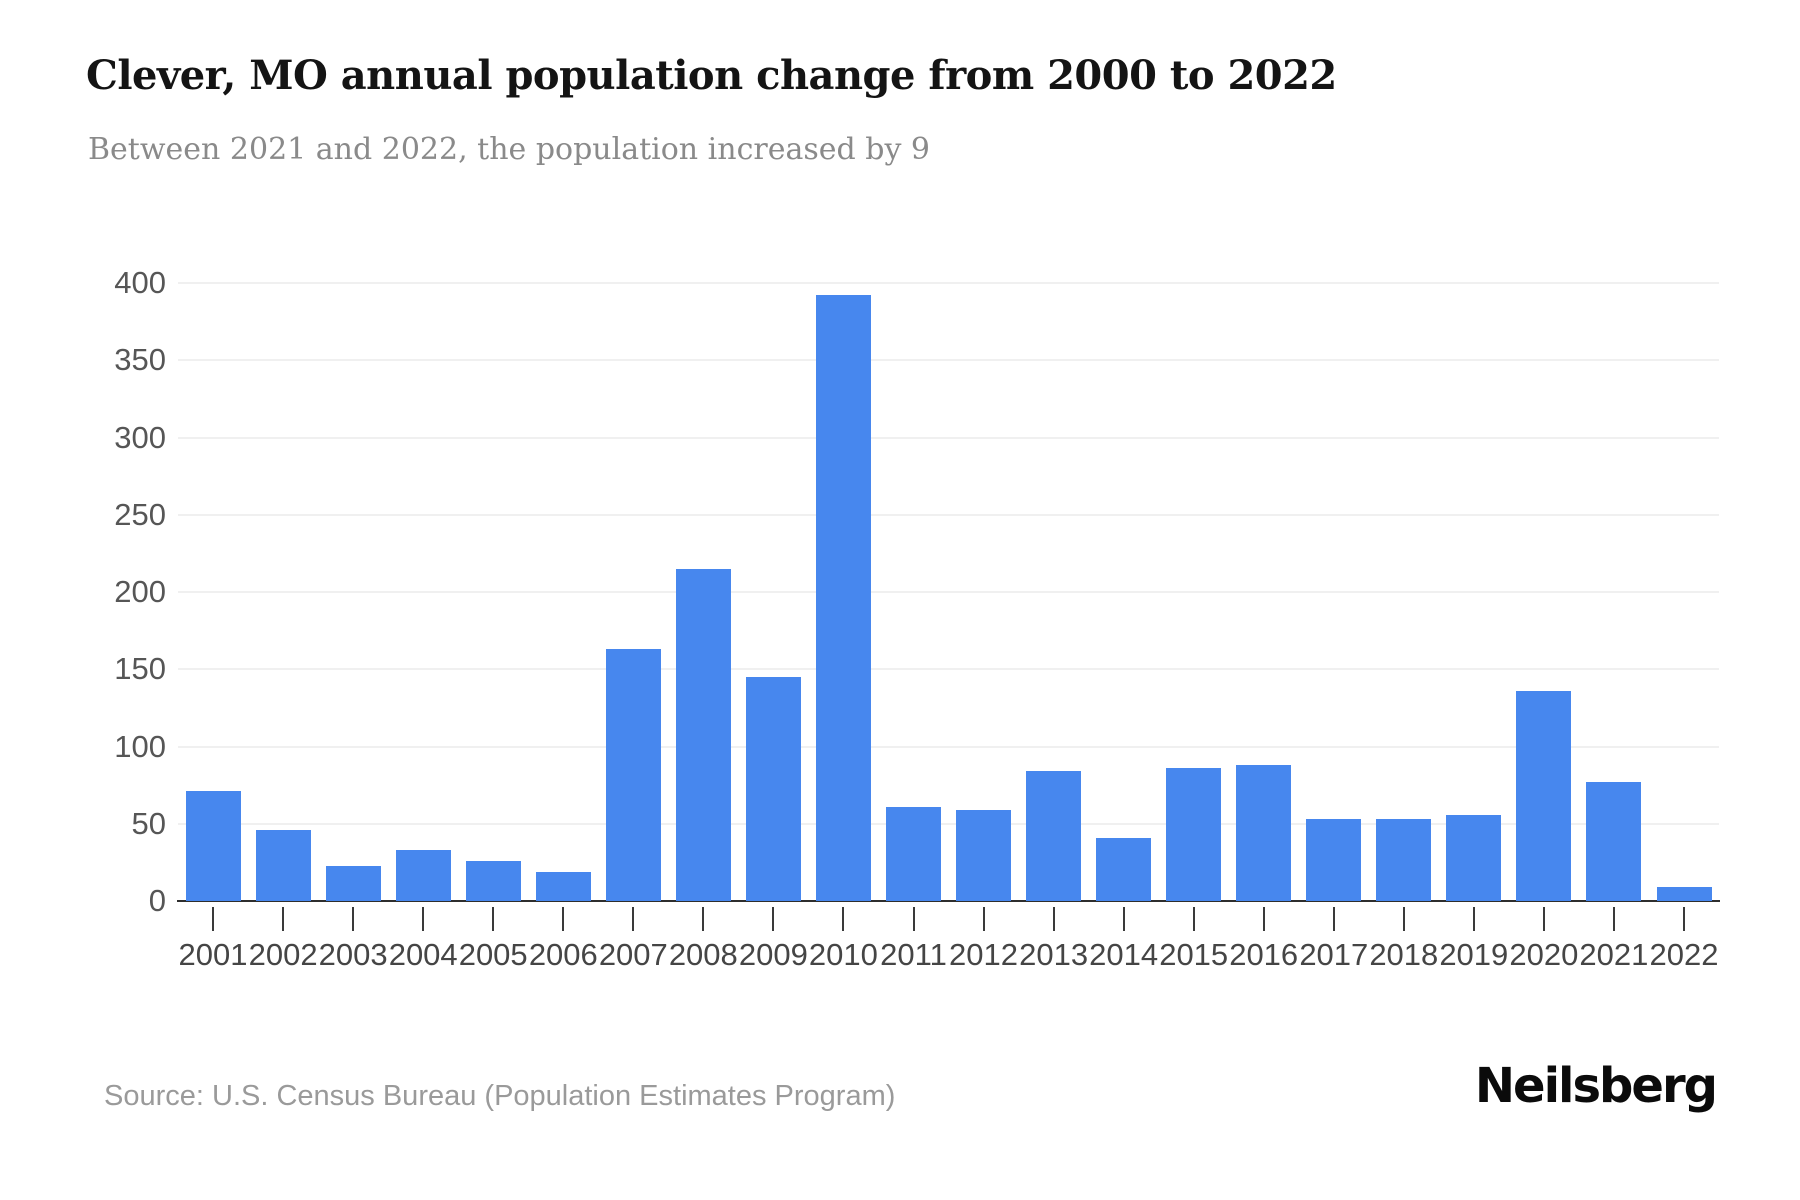 This screenshot has height=1200, width=1800. What do you see at coordinates (493, 880) in the screenshot?
I see `bar-2005` at bounding box center [493, 880].